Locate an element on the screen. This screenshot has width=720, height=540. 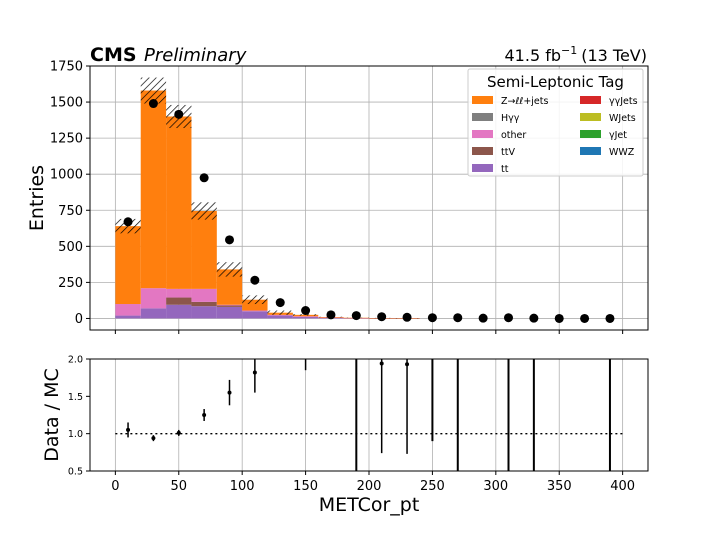
ratio-points is located at coordinates (268, 398).